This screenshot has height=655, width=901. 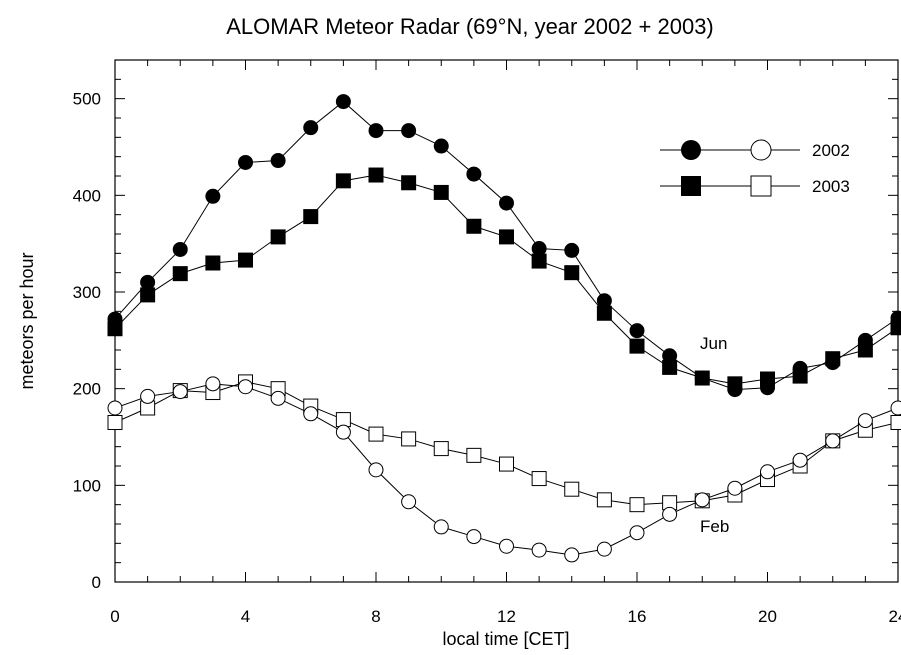 What do you see at coordinates (505, 639) in the screenshot?
I see `x-axis-label: local time [CET]` at bounding box center [505, 639].